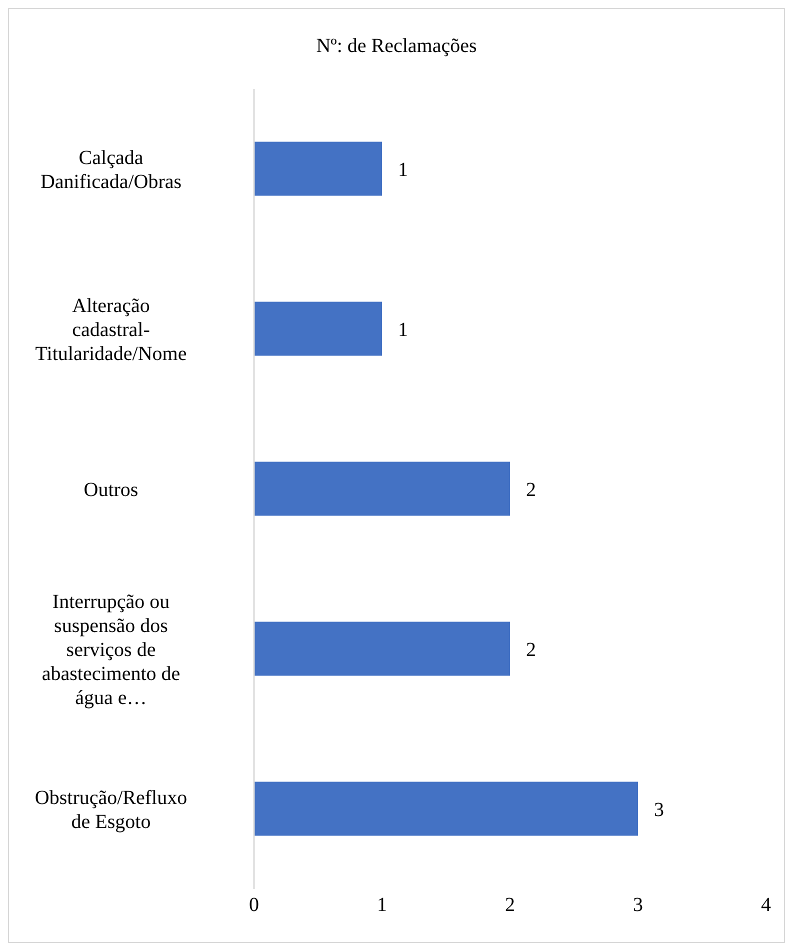  I want to click on y-tick-label: Alteração cadastral-Titularidade/Nome, so click(111, 330).